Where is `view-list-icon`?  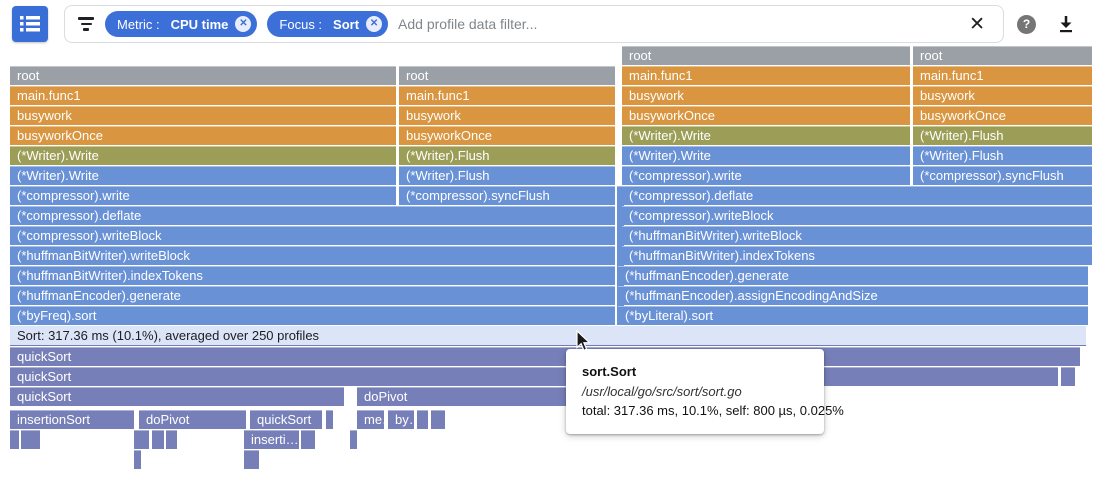 view-list-icon is located at coordinates (30, 24).